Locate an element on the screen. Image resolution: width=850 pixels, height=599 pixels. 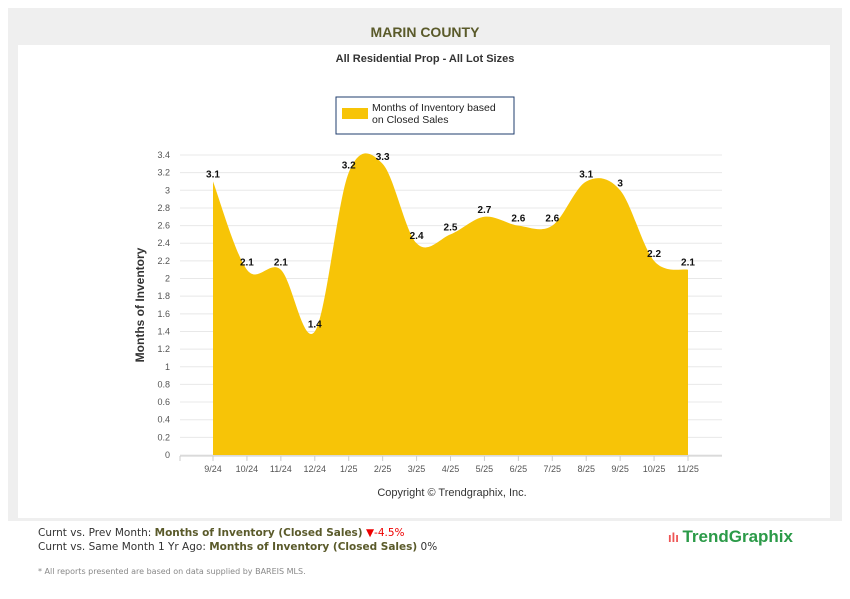
trendgraphix-logo: ılı TrendGraphix is located at coordinates (730, 537).